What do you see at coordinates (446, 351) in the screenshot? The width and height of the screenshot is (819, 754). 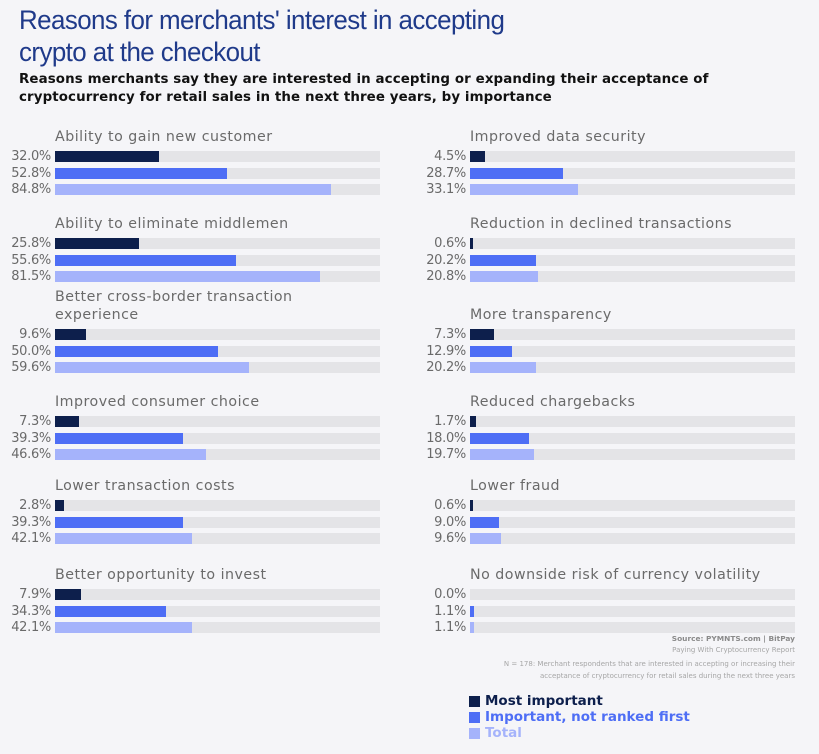 I see `value-label: 12.9%` at bounding box center [446, 351].